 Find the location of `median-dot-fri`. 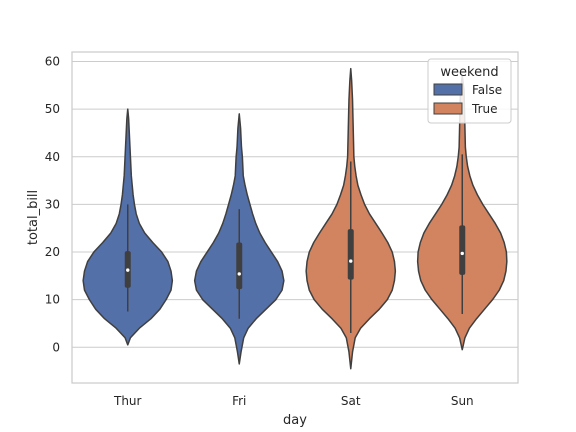

median-dot-fri is located at coordinates (239, 274).